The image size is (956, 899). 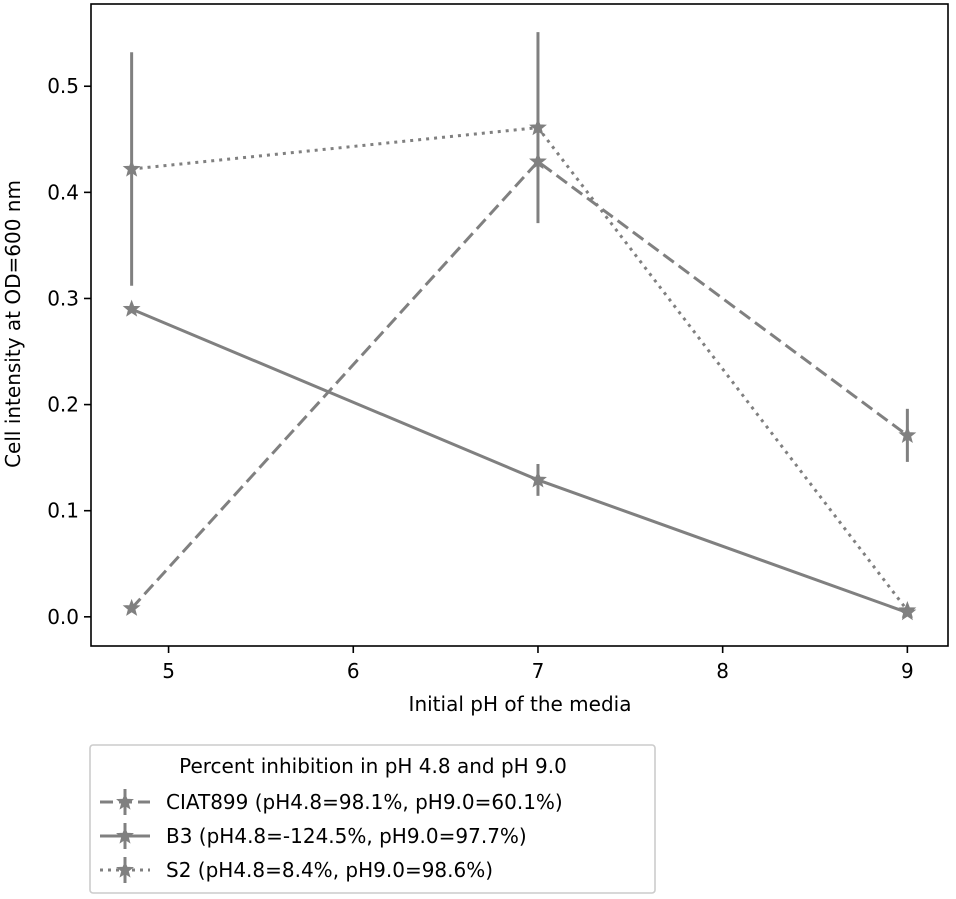 What do you see at coordinates (373, 766) in the screenshot?
I see `legend-title: Percent inhibition in pH 4.8 and pH 9.0` at bounding box center [373, 766].